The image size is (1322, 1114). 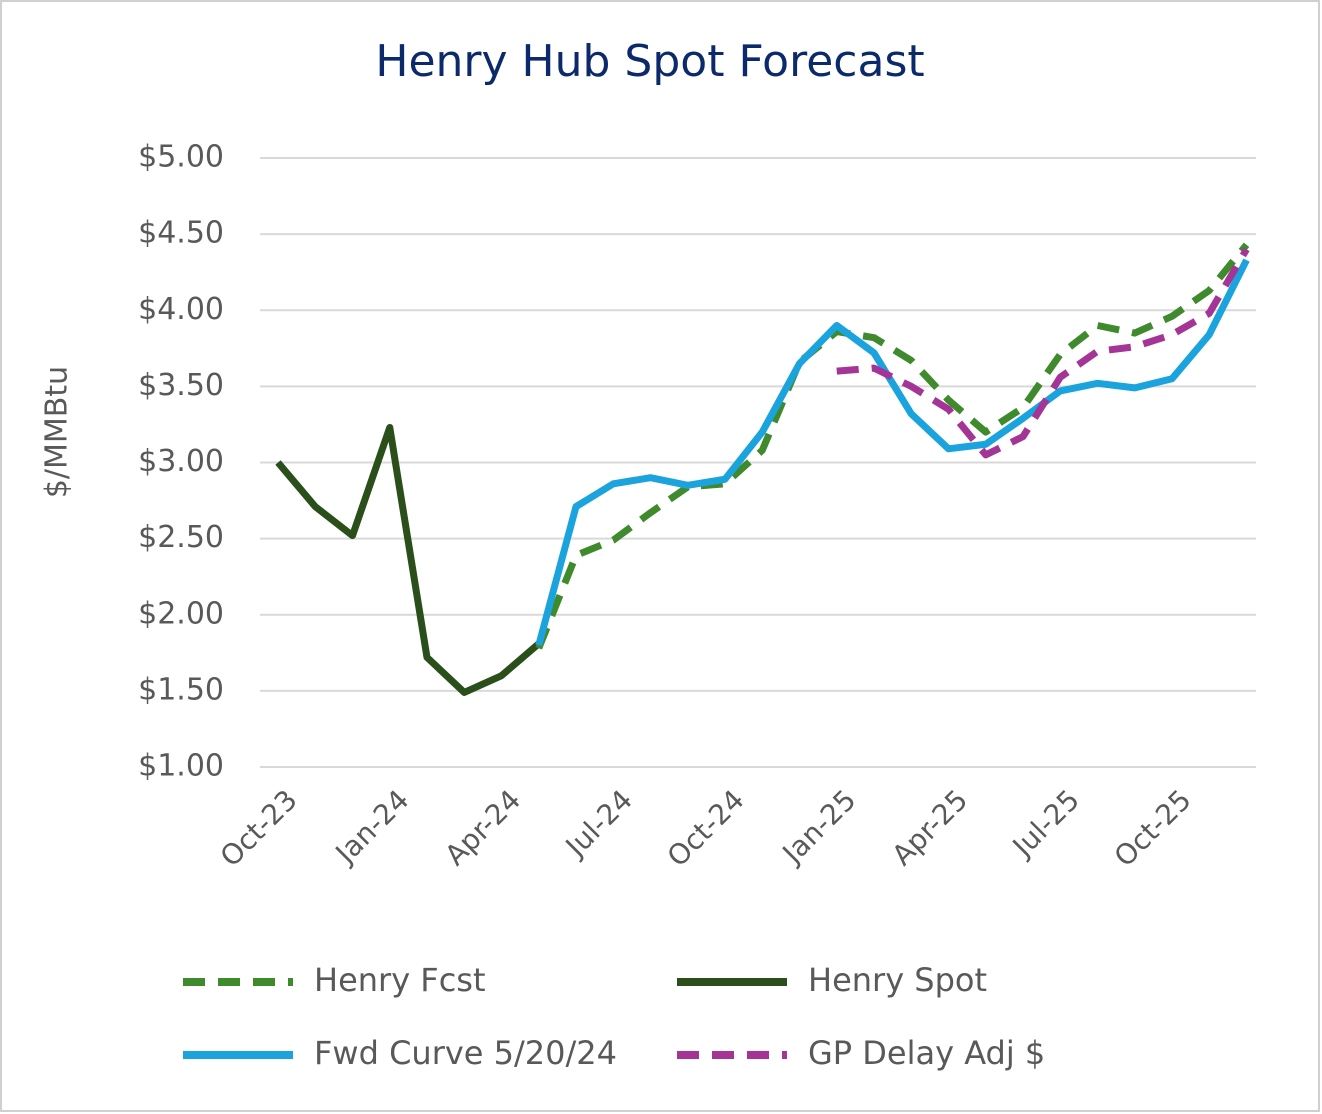 I want to click on y-tick-label: $5.00, so click(x=181, y=157).